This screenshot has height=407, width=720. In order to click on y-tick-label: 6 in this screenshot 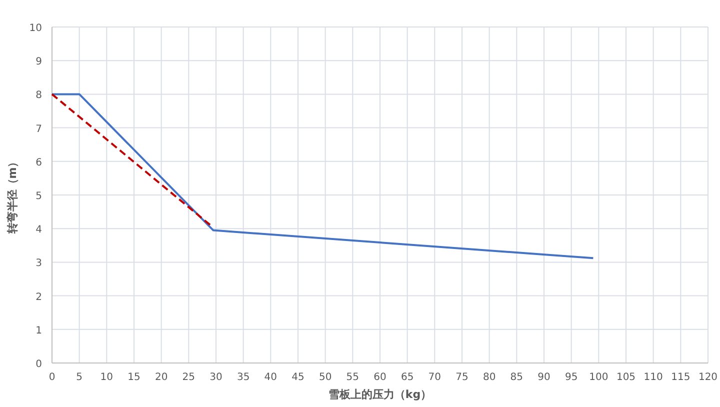, I will do `click(39, 162)`.